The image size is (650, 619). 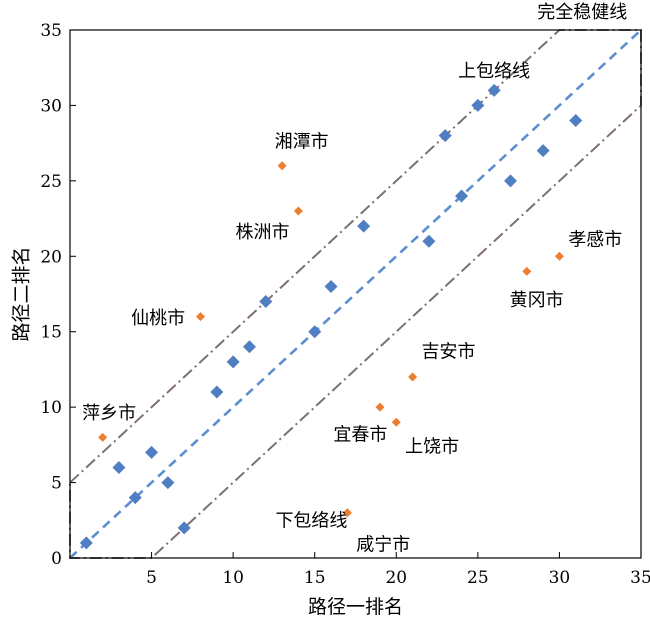 What do you see at coordinates (432, 446) in the screenshot?
I see `annotation-label: 上饶市` at bounding box center [432, 446].